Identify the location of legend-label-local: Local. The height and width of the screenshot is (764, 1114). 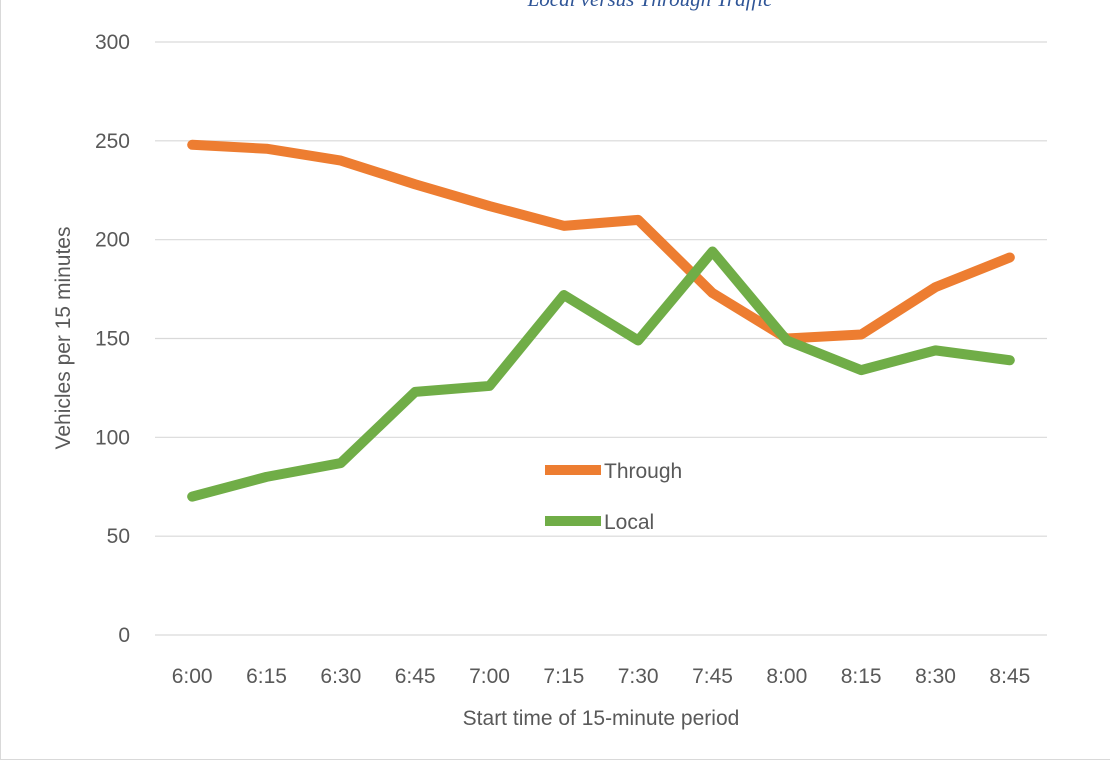
(629, 522).